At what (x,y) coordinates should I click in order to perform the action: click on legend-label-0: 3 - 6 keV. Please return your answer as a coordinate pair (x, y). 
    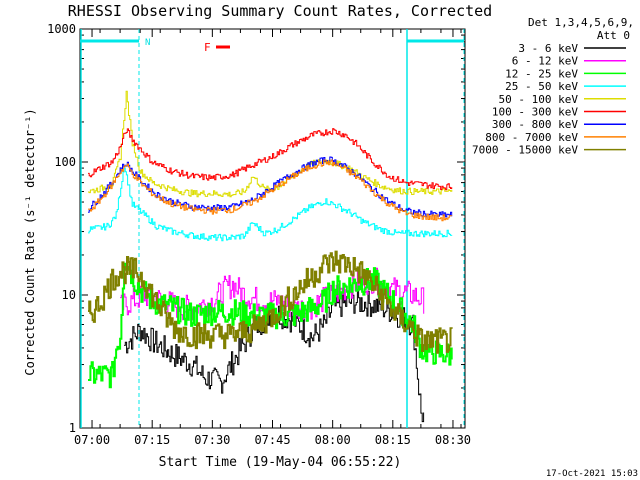
    Looking at the image, I should click on (548, 48).